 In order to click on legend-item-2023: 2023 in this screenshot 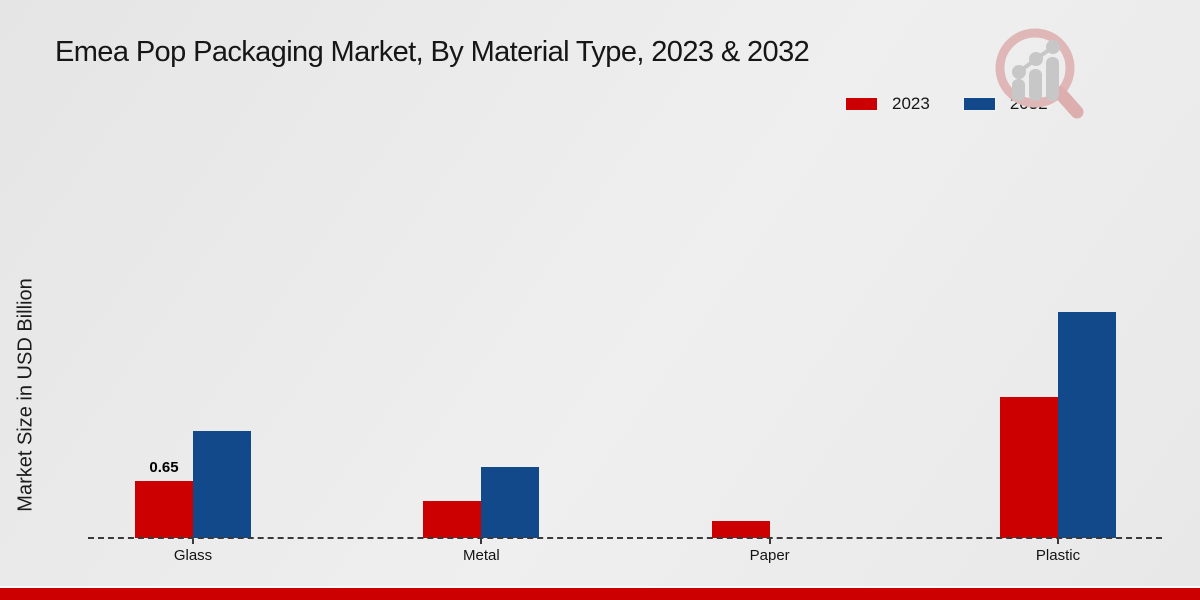, I will do `click(887, 104)`.